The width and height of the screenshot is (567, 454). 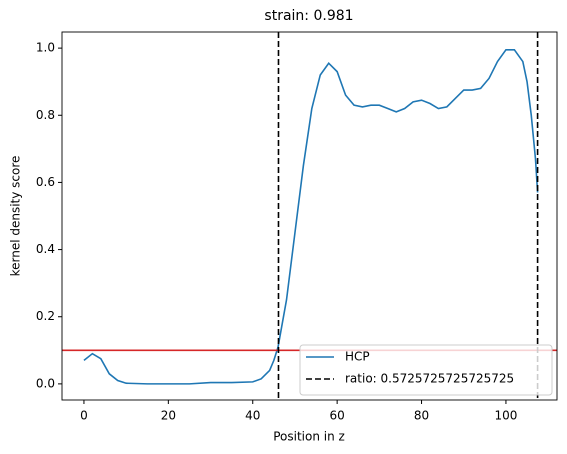 I want to click on x-tick-label: 80, so click(x=421, y=416).